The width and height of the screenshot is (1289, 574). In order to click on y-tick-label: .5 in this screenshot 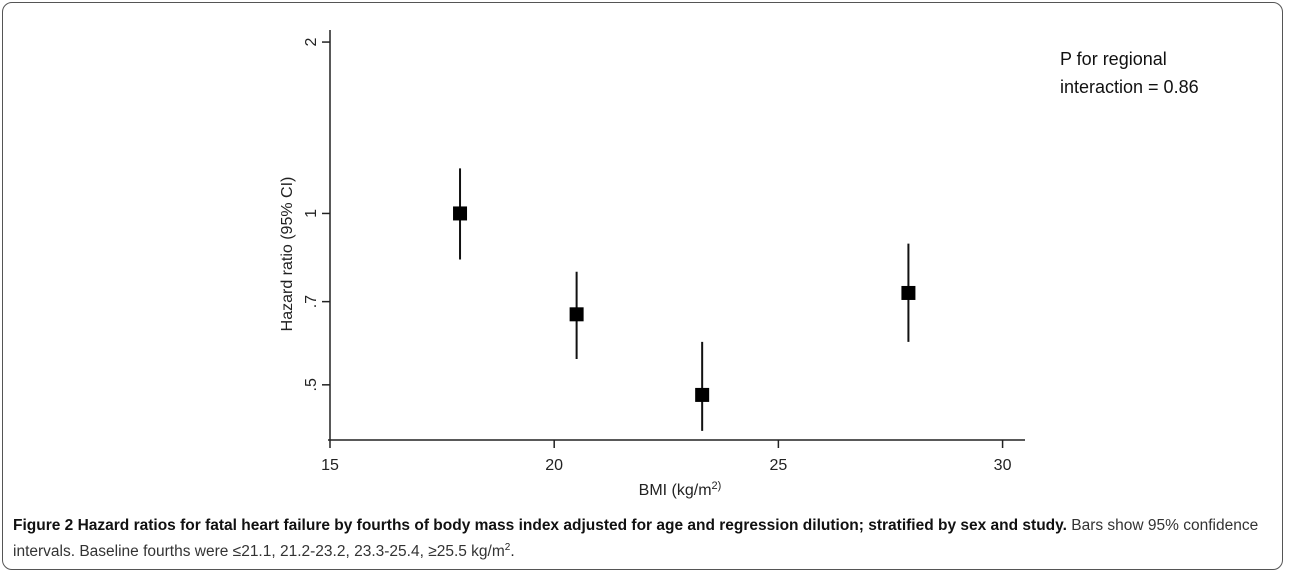, I will do `click(311, 384)`.